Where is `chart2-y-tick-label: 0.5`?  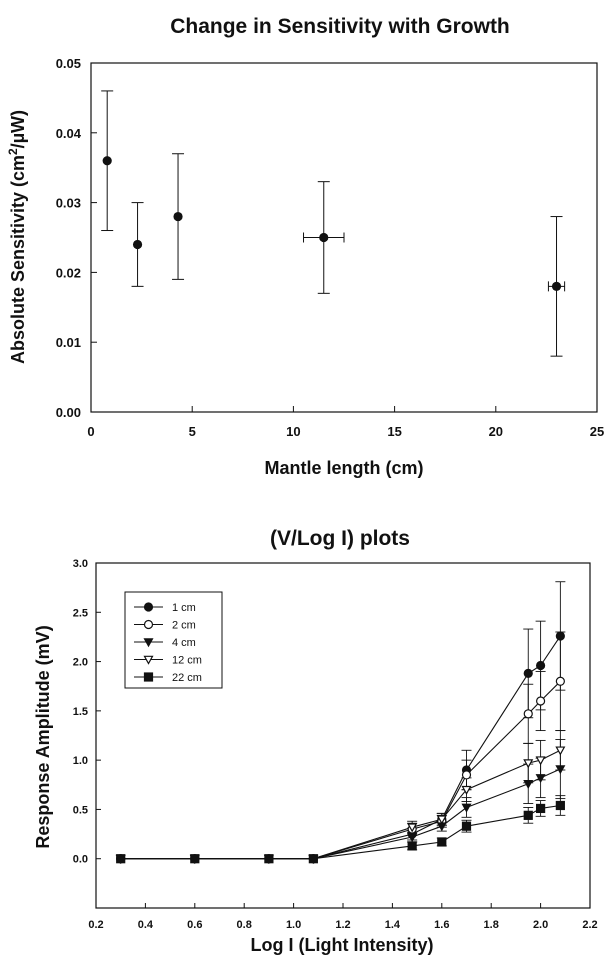
chart2-y-tick-label: 0.5 is located at coordinates (80, 810).